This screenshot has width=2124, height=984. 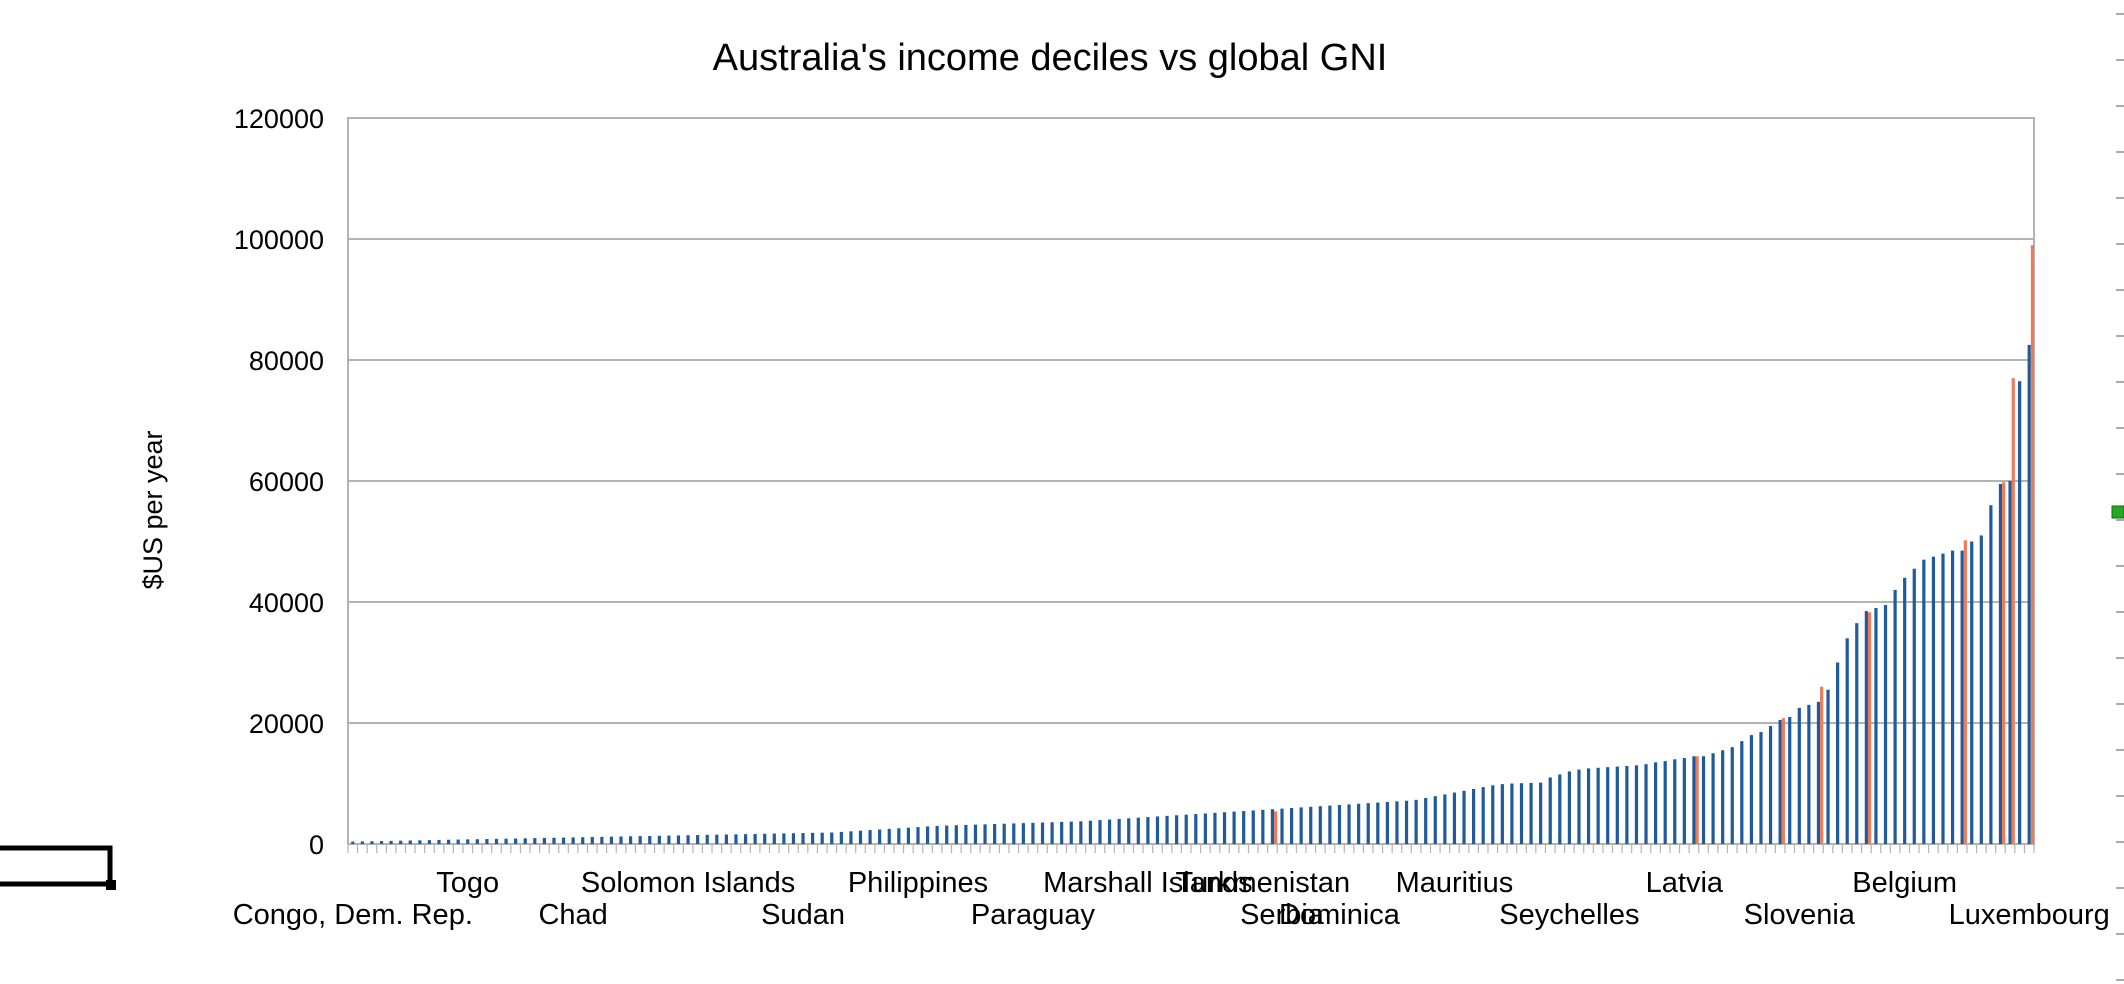 I want to click on x-category-label: Sudan, so click(x=803, y=915).